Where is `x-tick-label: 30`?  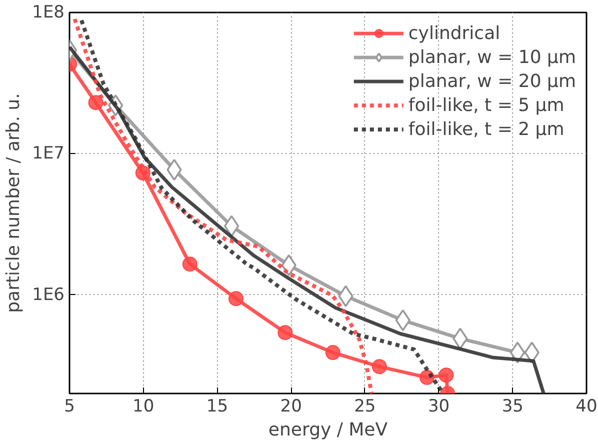 x-tick-label: 30 is located at coordinates (439, 406).